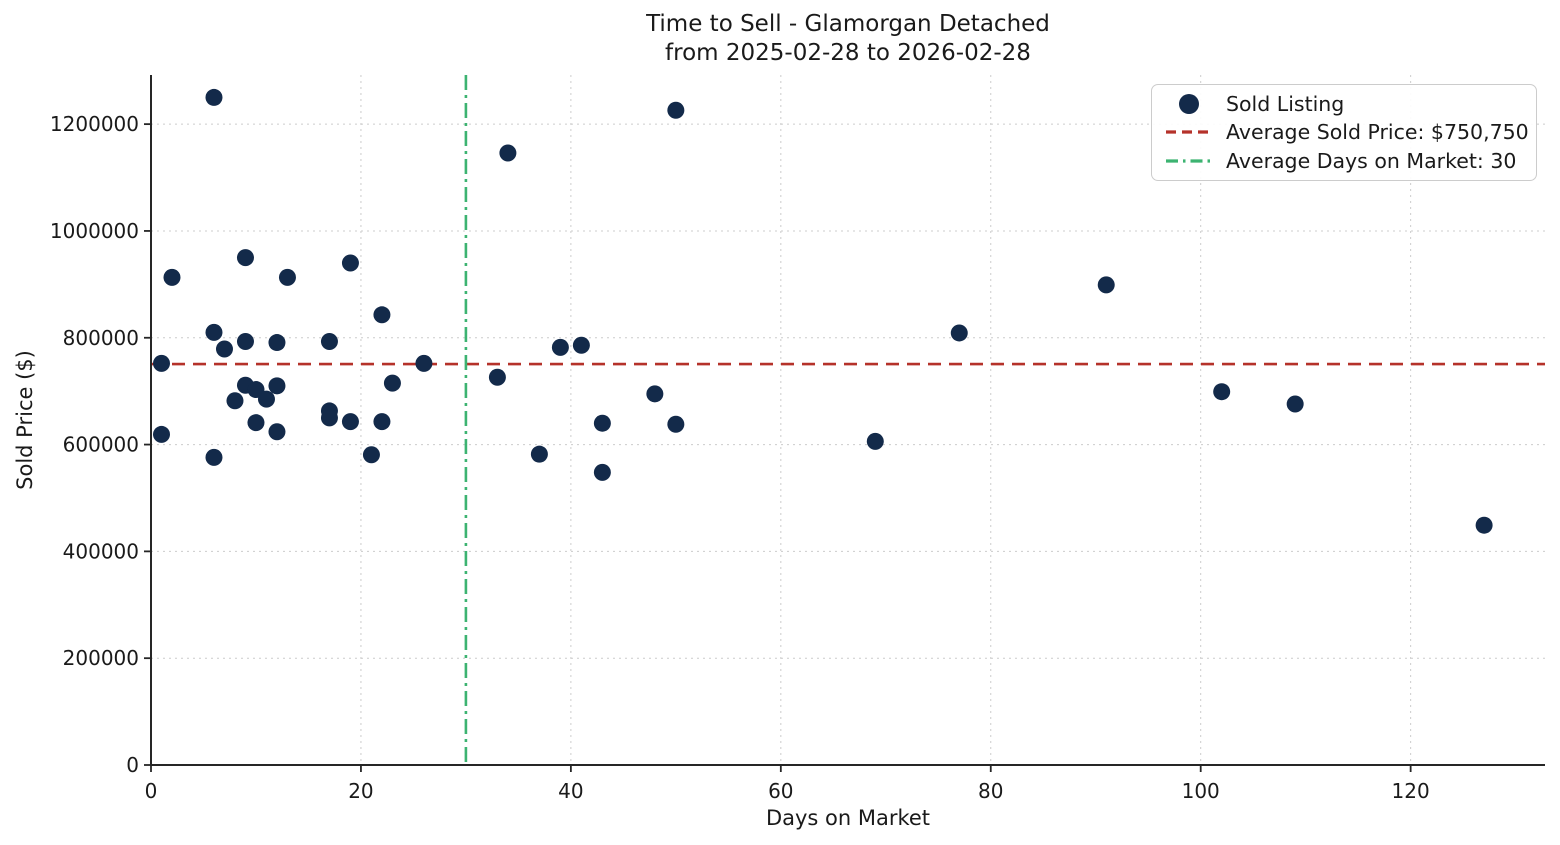 This screenshot has height=845, width=1560. What do you see at coordinates (101, 445) in the screenshot?
I see `y-tick-label: 600000` at bounding box center [101, 445].